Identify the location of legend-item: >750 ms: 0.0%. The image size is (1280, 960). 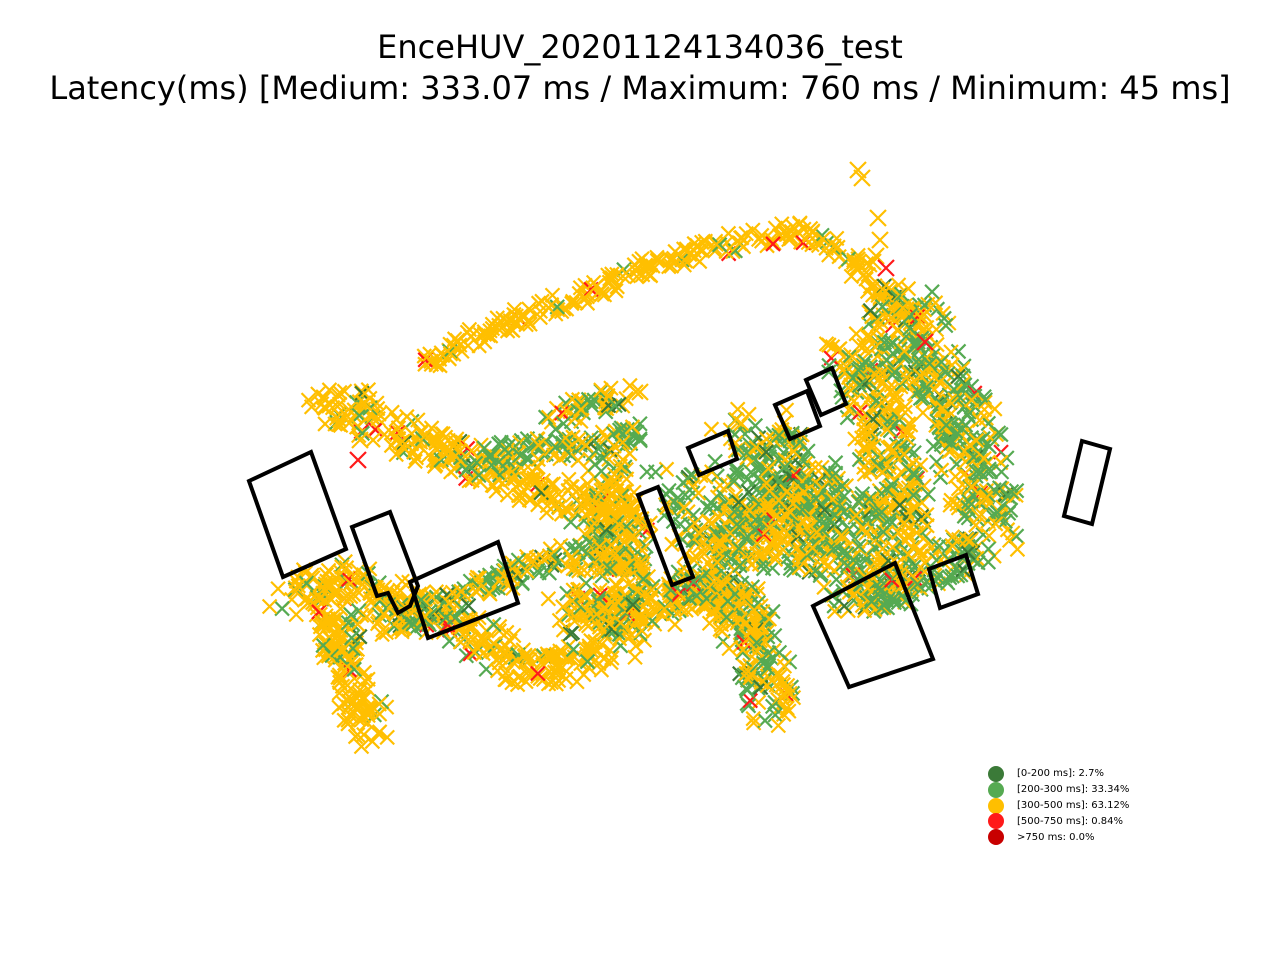
(1058, 837).